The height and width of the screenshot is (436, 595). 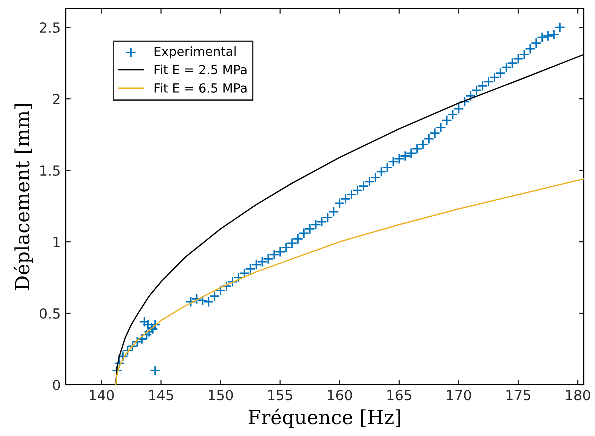 I want to click on y-tick-label: 2, so click(x=56, y=99).